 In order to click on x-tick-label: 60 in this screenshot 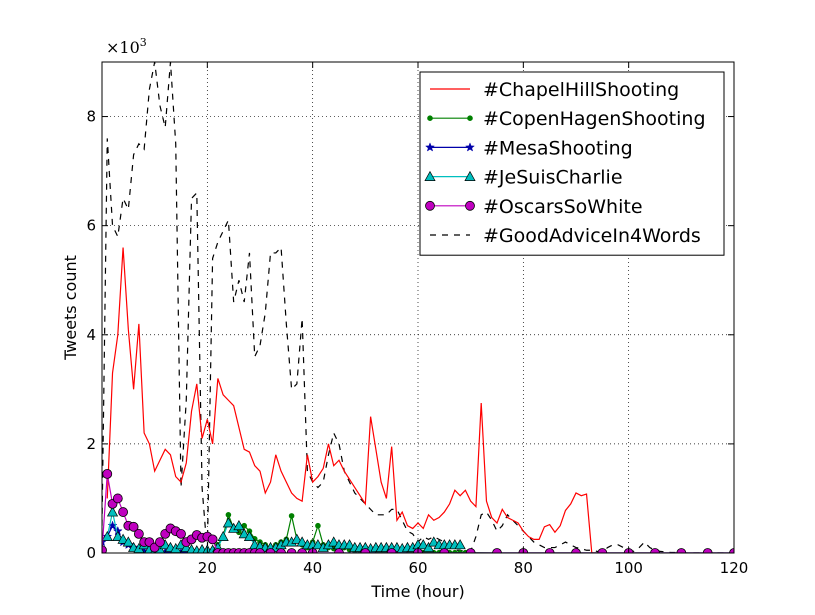, I will do `click(417, 568)`.